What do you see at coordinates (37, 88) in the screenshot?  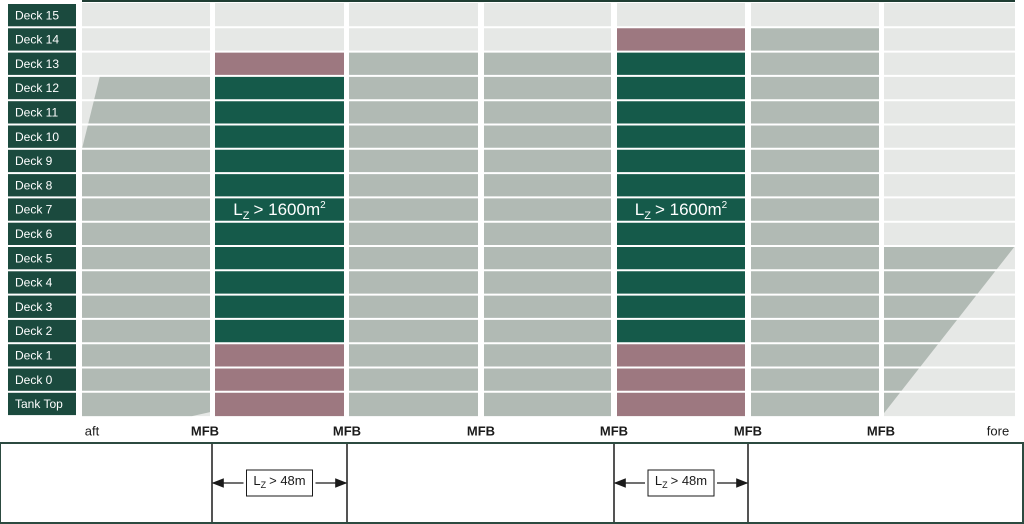 I see `deck-label: Deck 12` at bounding box center [37, 88].